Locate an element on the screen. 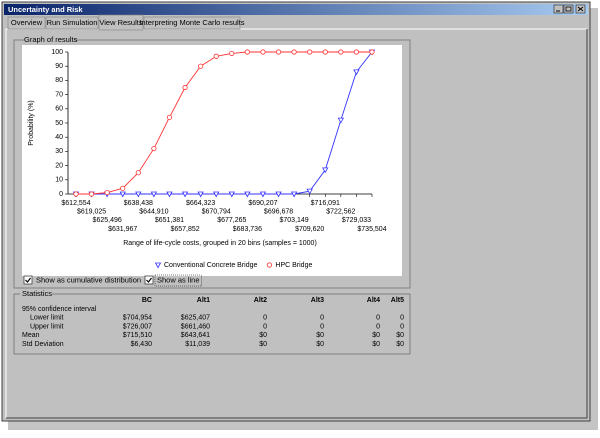 This screenshot has width=600, height=438. checkbox: Show as line is located at coordinates (173, 280).